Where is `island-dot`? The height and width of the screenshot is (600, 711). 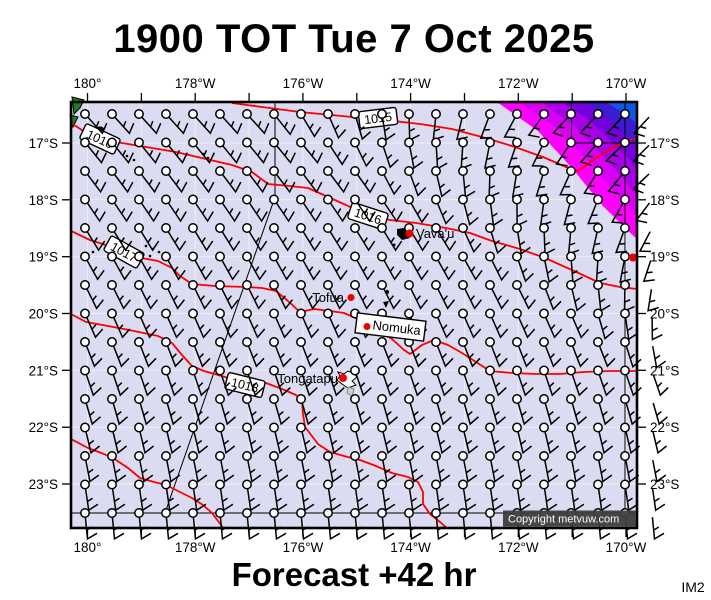 island-dot is located at coordinates (127, 156).